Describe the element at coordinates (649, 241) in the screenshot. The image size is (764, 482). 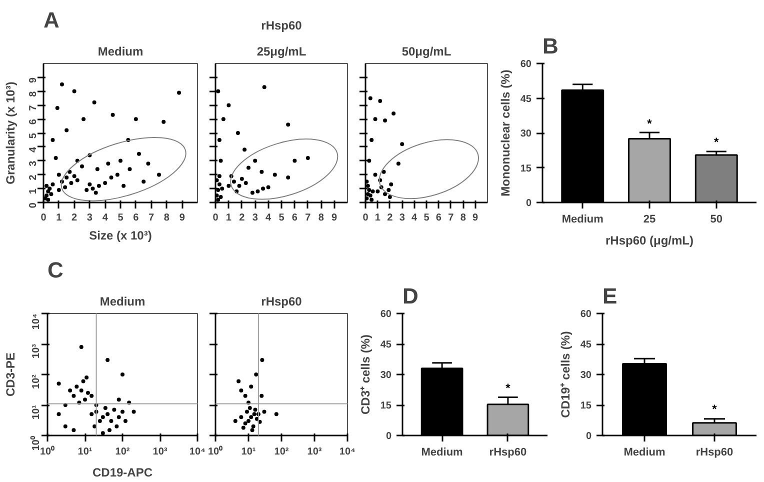
I see `x-axis-title: rHsp60 (μg/mL)` at that location.